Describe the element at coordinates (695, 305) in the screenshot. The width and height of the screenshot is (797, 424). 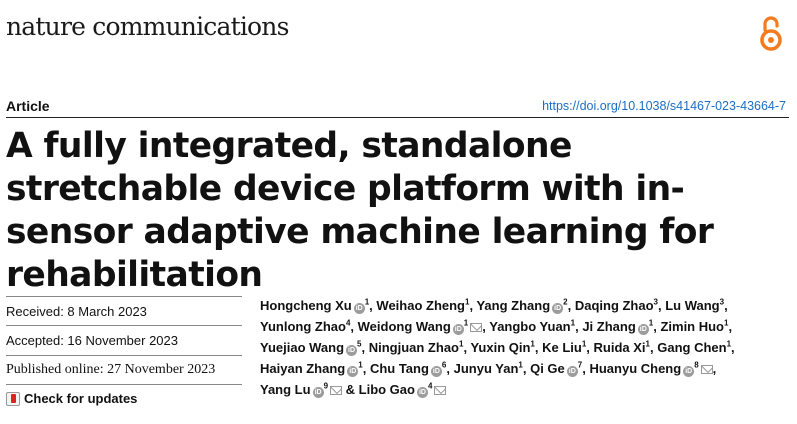
I see `author-name: Lu Wang3` at that location.